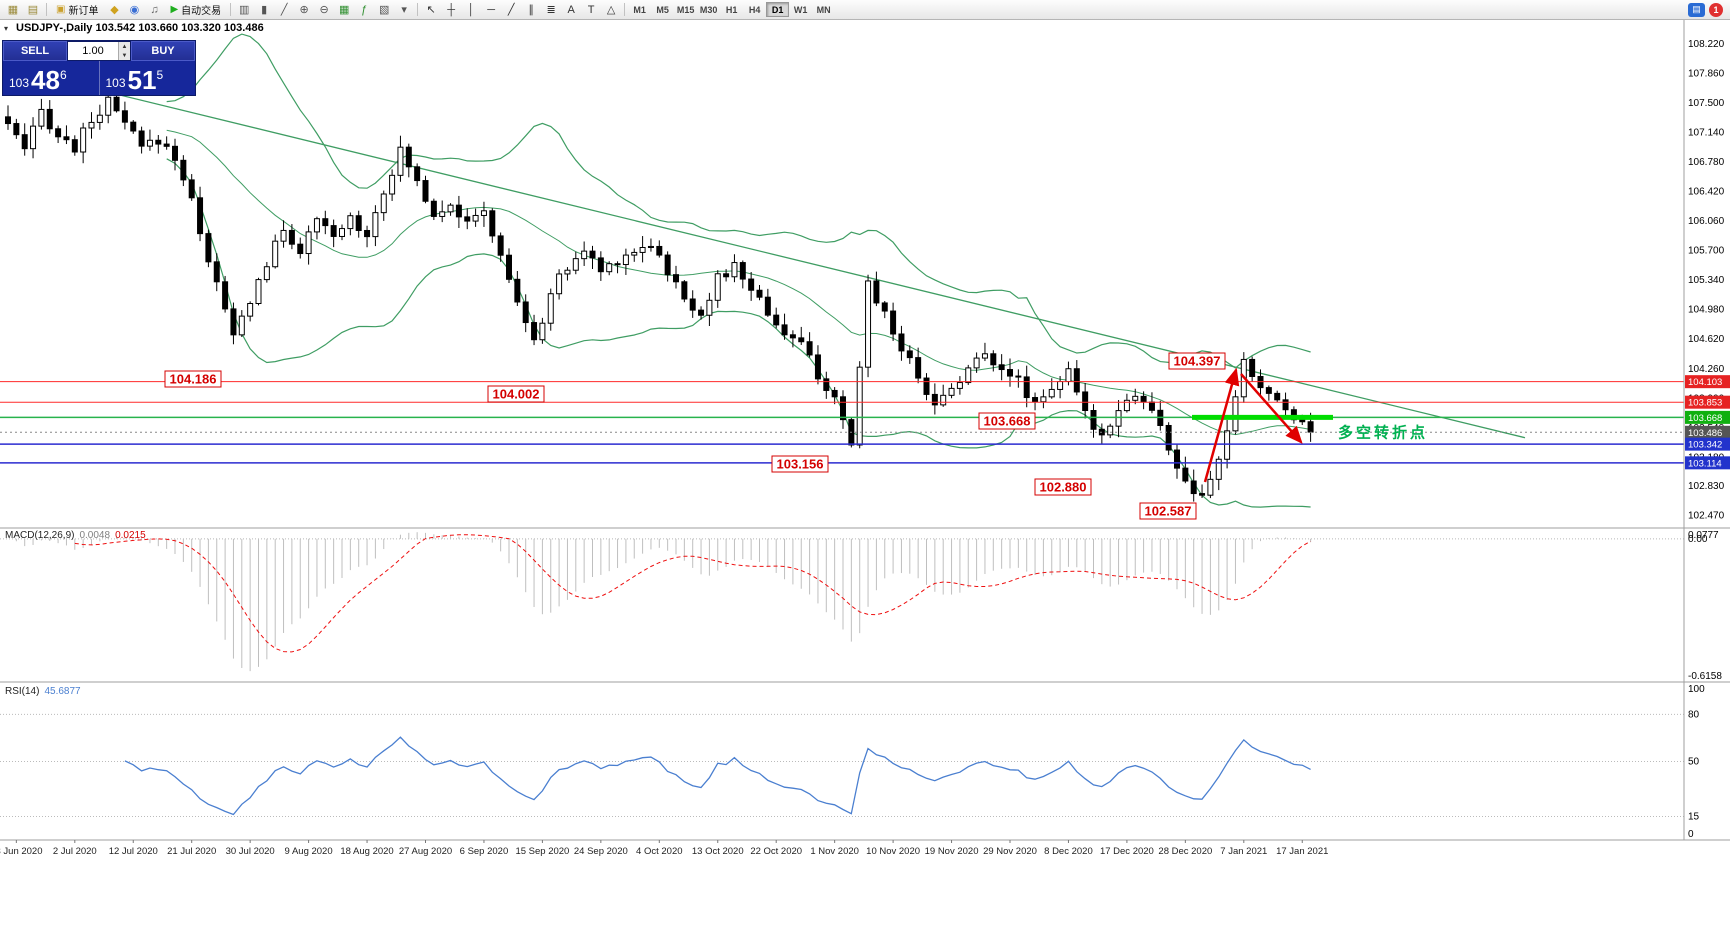  Describe the element at coordinates (451, 9) in the screenshot. I see `crosshair-icon: ┼` at that location.